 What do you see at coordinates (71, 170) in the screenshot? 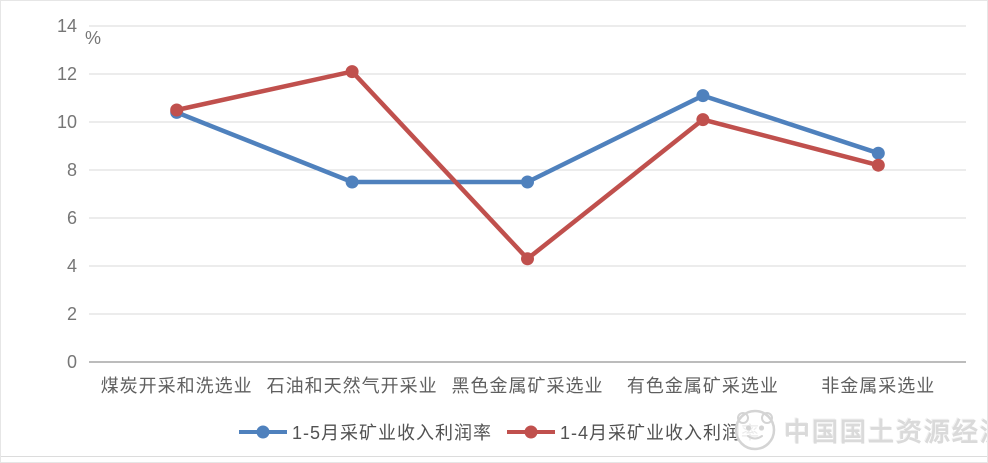
I see `y-tick-label: 8` at bounding box center [71, 170].